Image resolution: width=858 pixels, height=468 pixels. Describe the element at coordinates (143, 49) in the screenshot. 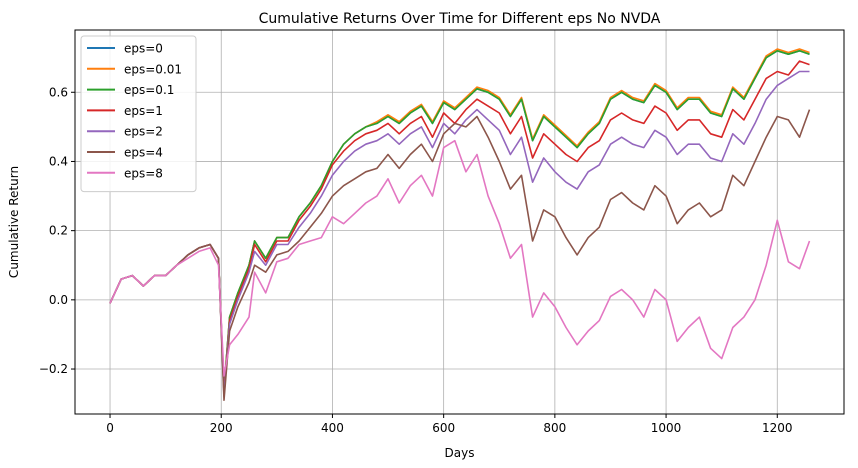

I see `legend-label: eps=0` at that location.